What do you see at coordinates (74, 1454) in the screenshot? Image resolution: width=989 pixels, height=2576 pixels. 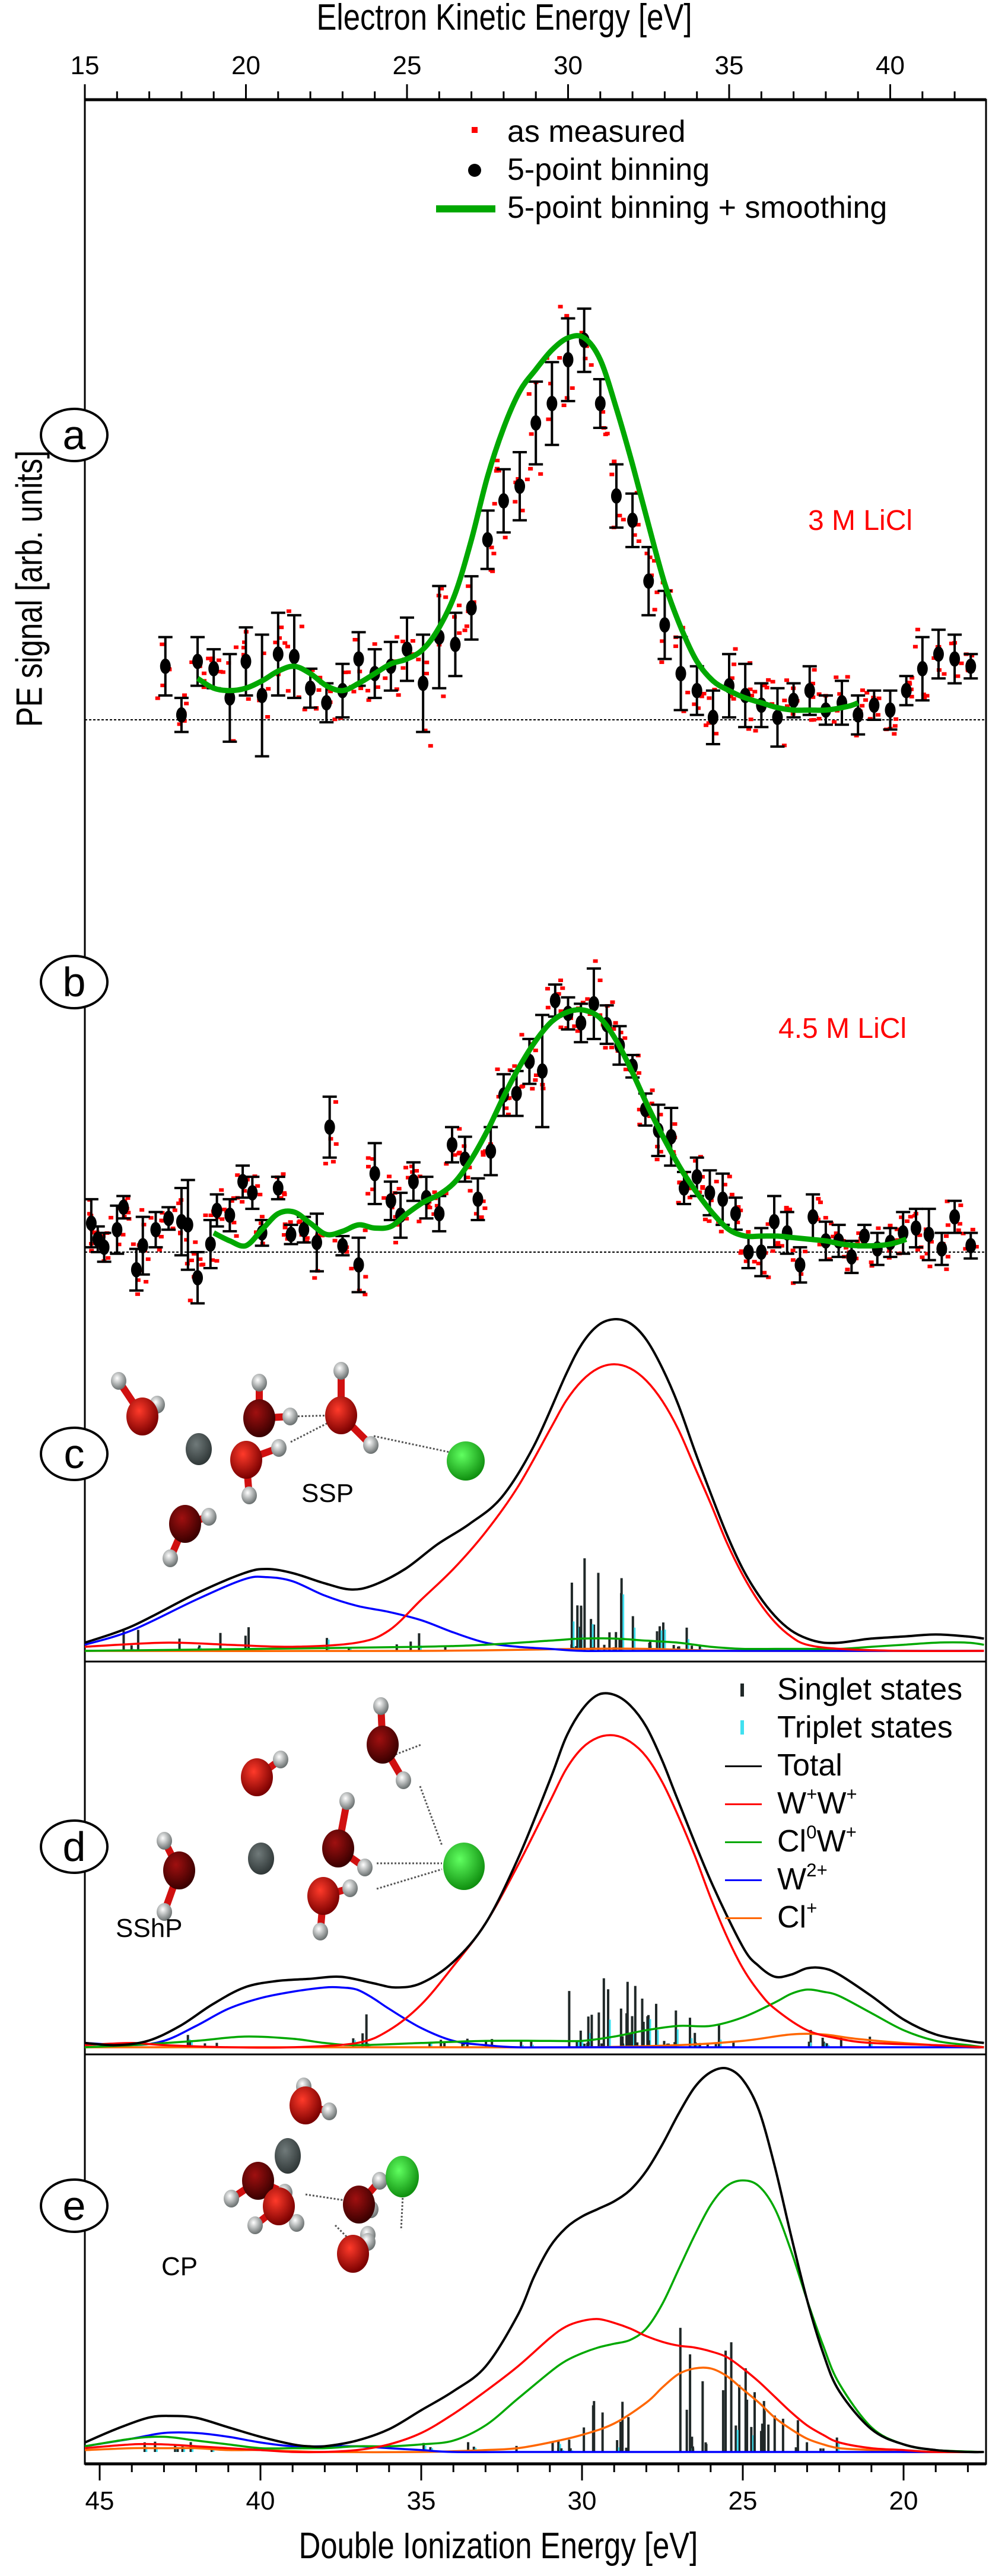 I see `panel-label-c: c` at bounding box center [74, 1454].